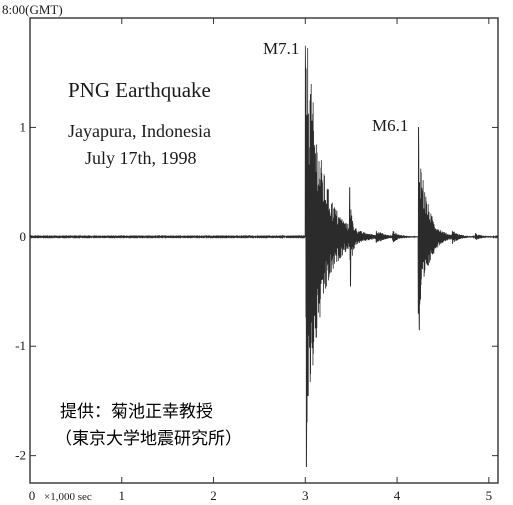  I want to click on credit-line-2: （東京大学地震研究所）, so click(148, 439).